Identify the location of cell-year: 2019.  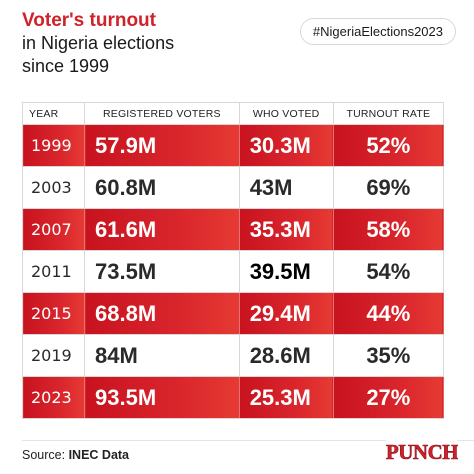
(53, 355).